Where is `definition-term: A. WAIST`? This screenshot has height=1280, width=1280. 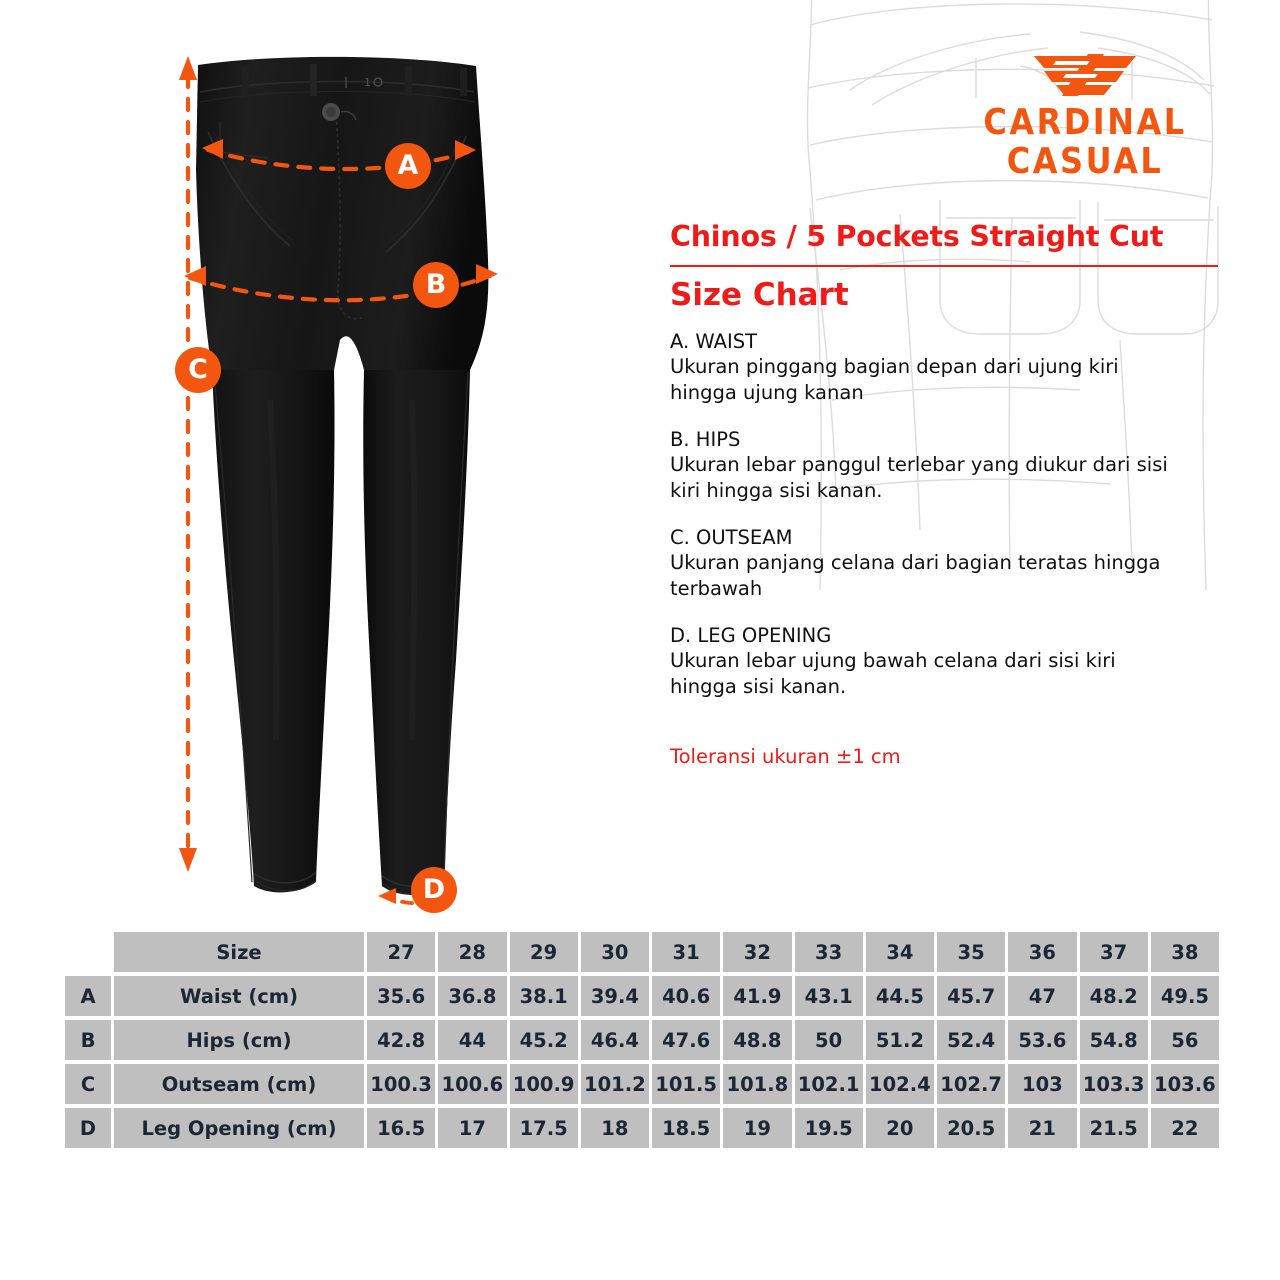 definition-term: A. WAIST is located at coordinates (713, 341).